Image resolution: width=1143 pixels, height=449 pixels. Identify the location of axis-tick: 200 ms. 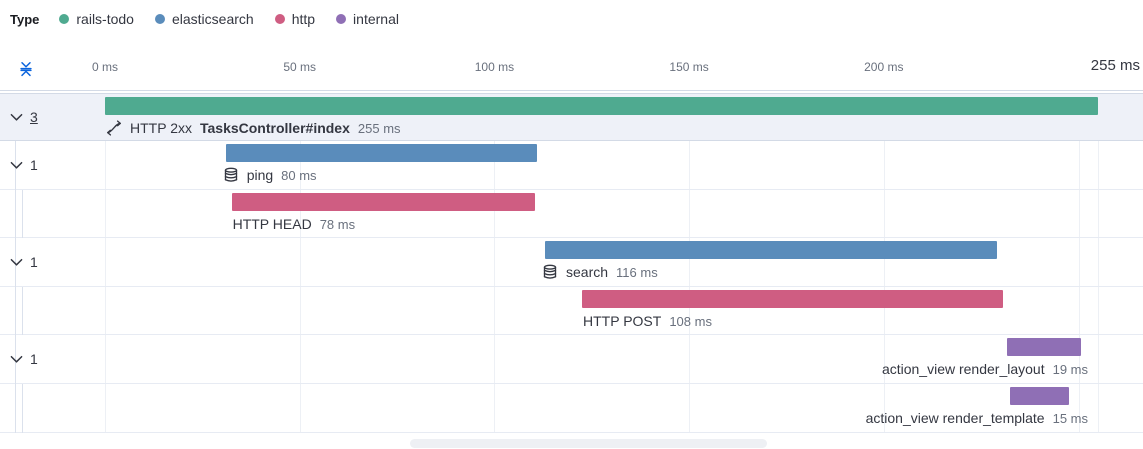
(884, 67).